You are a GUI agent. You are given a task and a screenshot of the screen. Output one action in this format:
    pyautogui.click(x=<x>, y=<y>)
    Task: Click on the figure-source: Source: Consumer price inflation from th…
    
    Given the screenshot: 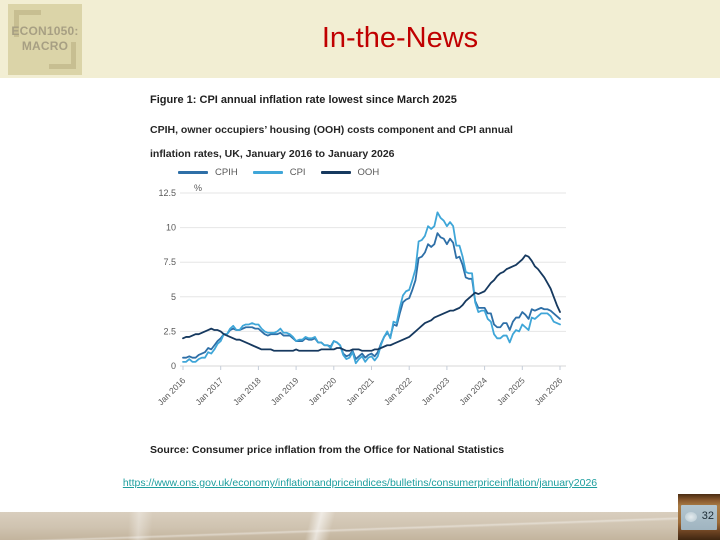 What is the action you would take?
    pyautogui.click(x=327, y=450)
    